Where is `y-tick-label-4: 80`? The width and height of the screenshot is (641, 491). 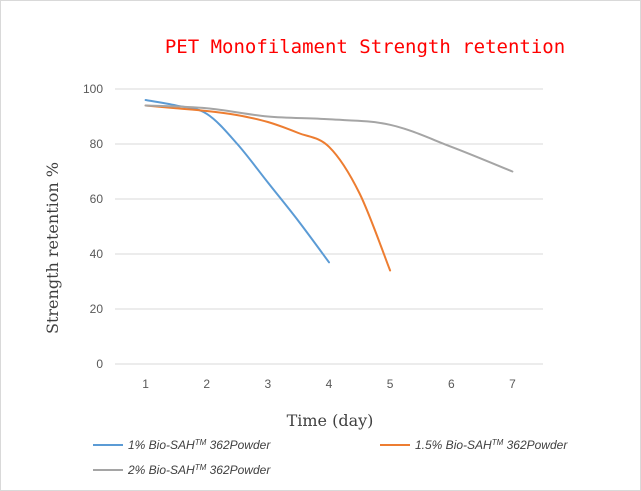 y-tick-label-4: 80 is located at coordinates (97, 144).